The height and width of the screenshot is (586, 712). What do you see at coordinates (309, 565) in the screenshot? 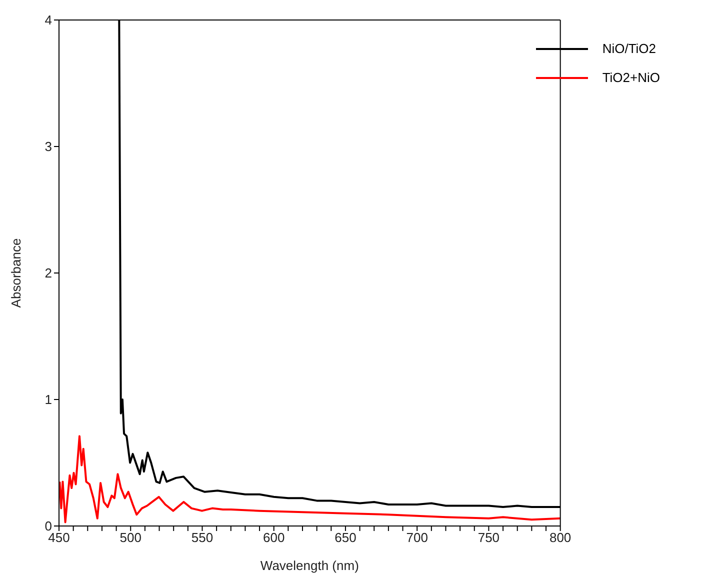
I see `x-axis-title: Wavelength (nm)` at bounding box center [309, 565].